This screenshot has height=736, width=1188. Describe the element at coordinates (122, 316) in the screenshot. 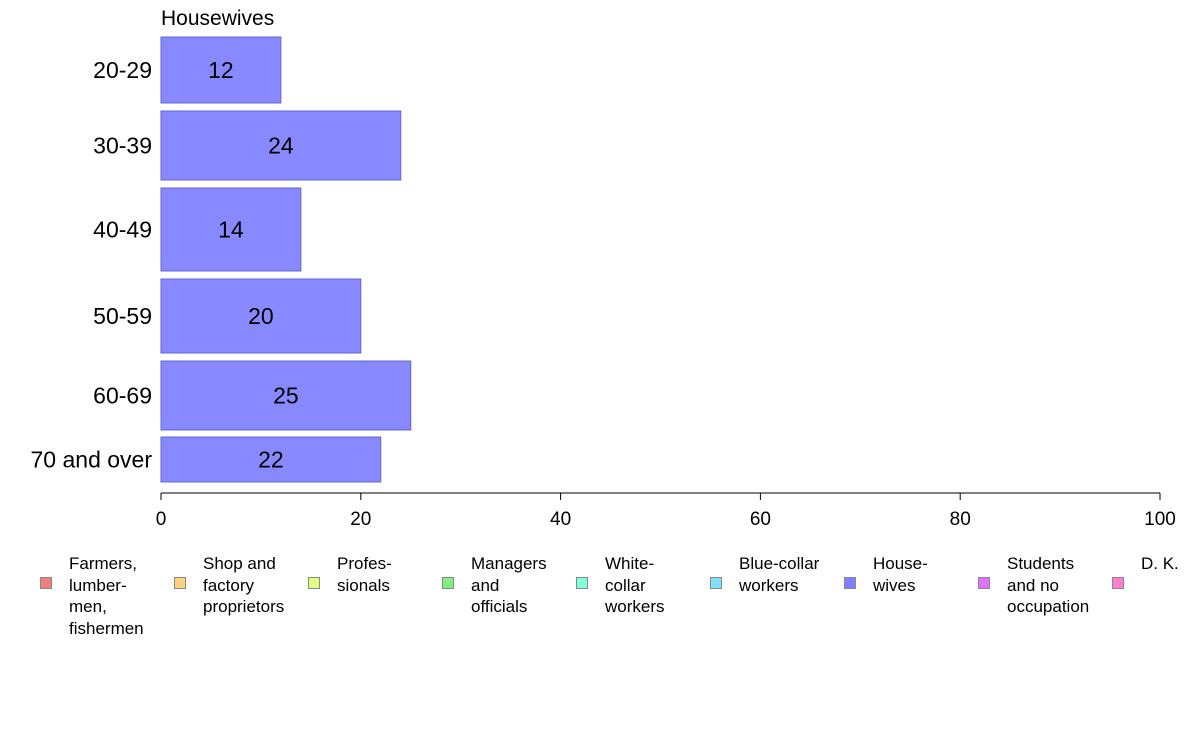

I see `category-label: 50-59` at that location.